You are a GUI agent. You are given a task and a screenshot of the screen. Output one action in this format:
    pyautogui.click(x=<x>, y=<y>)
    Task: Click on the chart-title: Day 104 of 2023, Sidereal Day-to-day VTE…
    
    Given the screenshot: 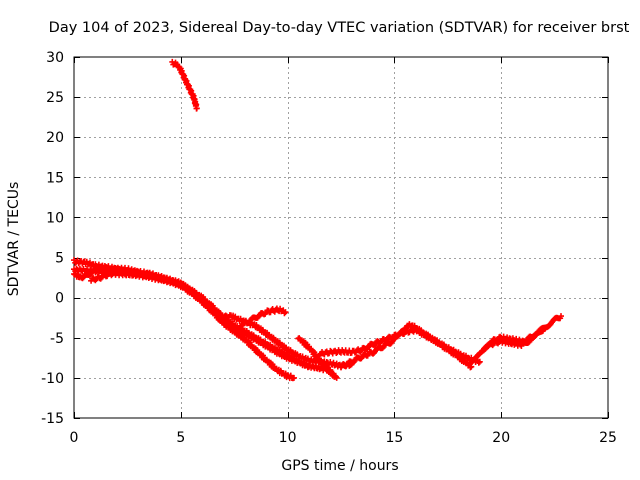 What is the action you would take?
    pyautogui.click(x=339, y=28)
    